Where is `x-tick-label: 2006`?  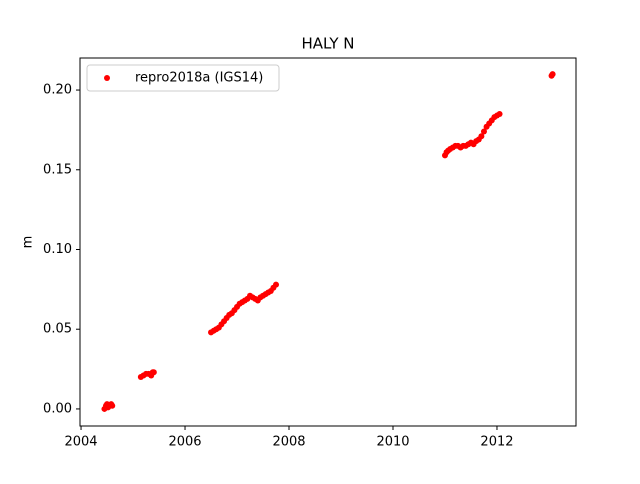
x-tick-label: 2006 is located at coordinates (184, 442).